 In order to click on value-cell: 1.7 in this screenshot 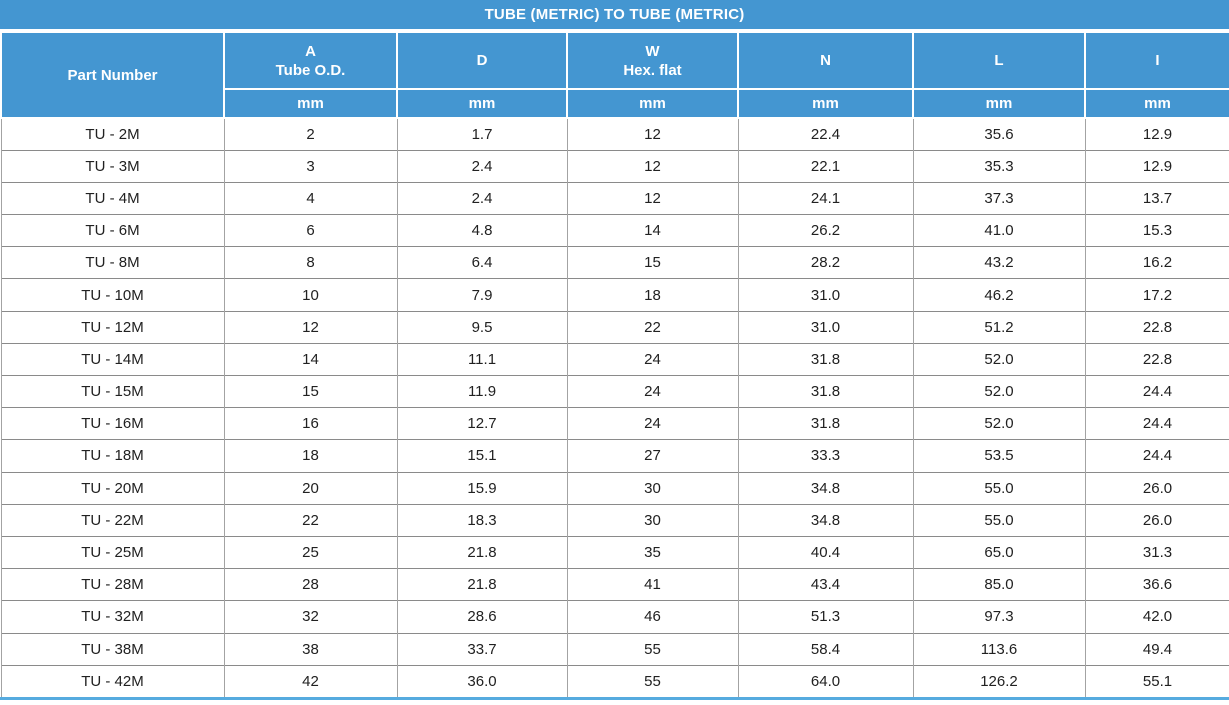, I will do `click(482, 134)`.